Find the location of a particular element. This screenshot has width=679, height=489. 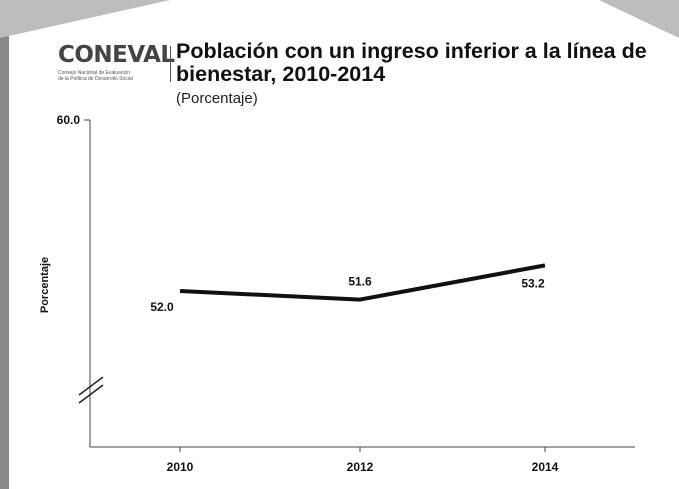

chart-subtitle: (Porcentaje) is located at coordinates (217, 98).